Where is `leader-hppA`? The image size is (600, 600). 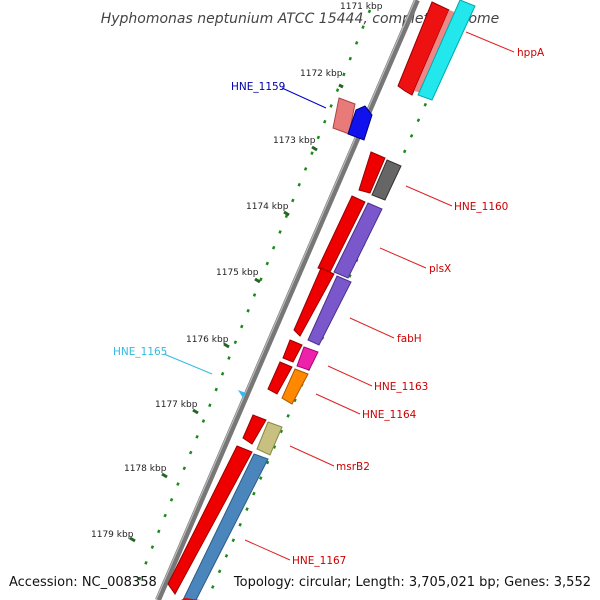
leader-hppA is located at coordinates (490, 42).